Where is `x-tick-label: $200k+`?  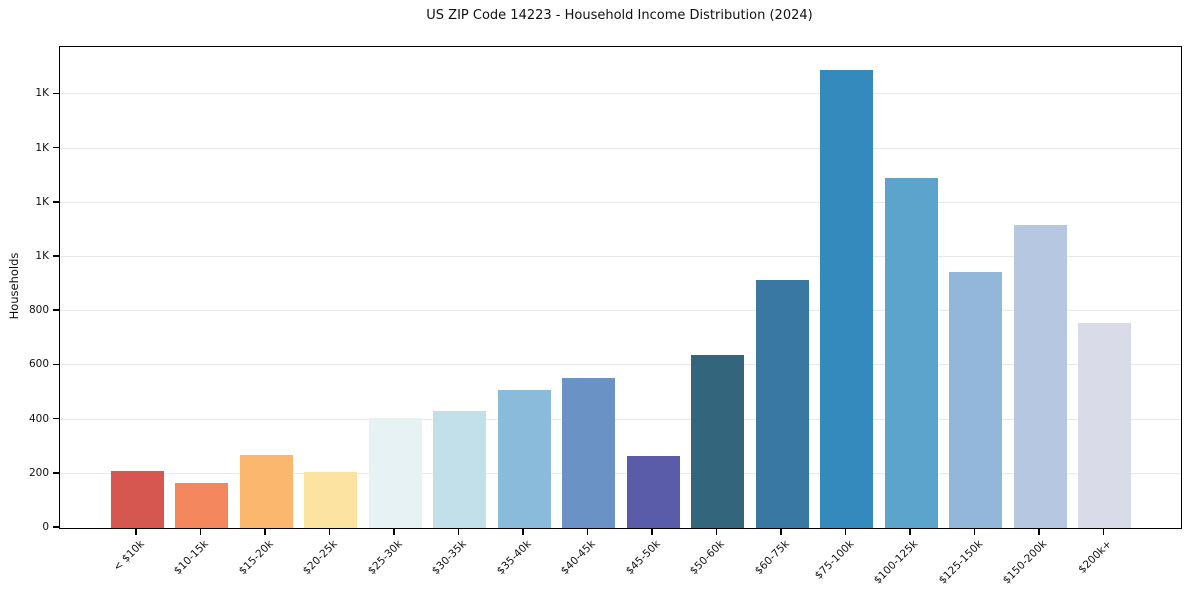
x-tick-label: $200k+ is located at coordinates (1095, 557).